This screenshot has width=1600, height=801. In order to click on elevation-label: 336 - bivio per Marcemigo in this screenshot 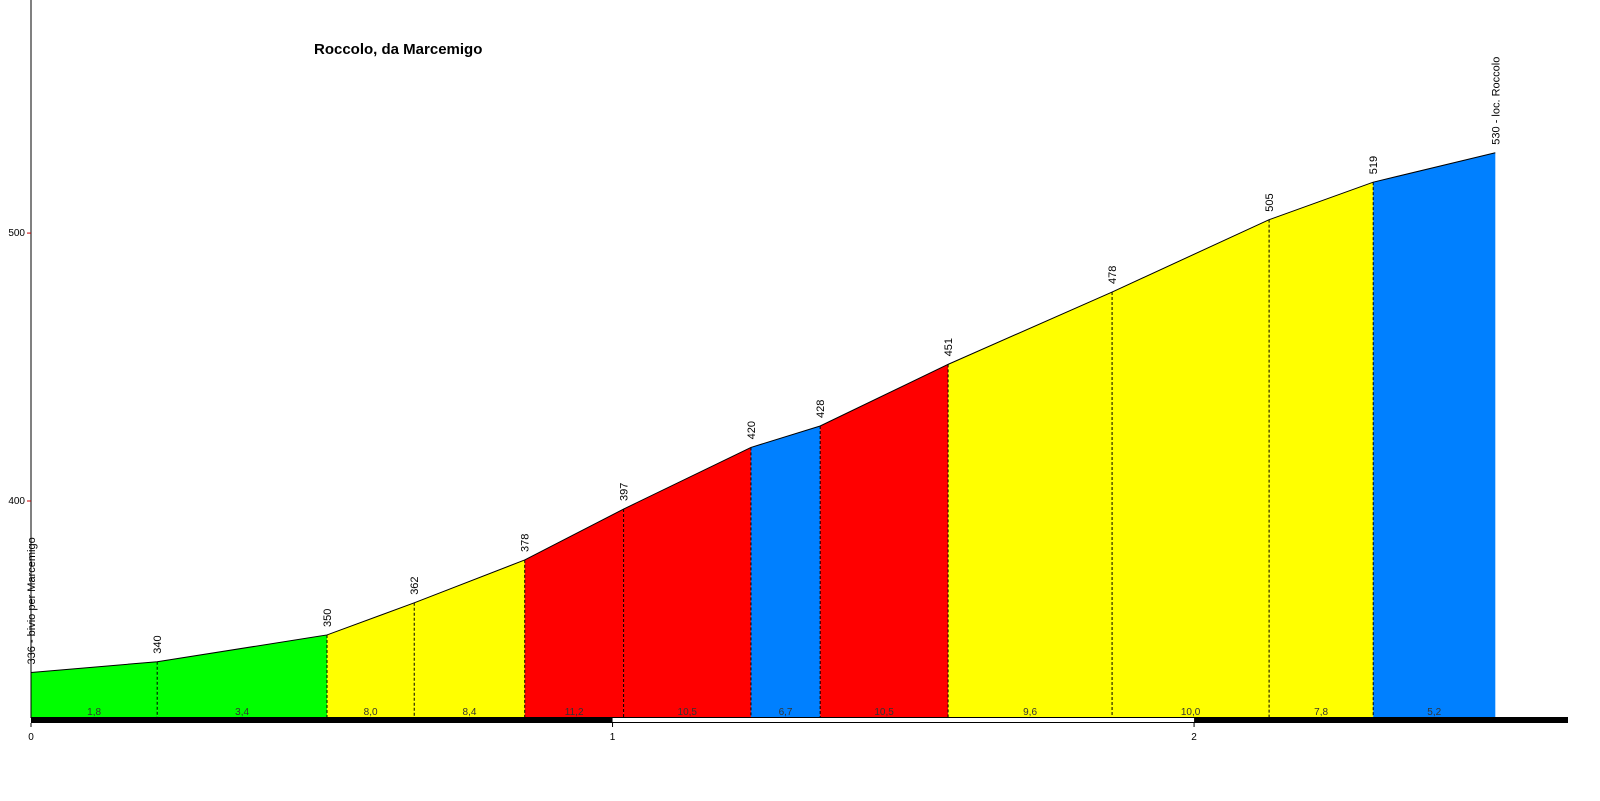, I will do `click(32, 600)`.